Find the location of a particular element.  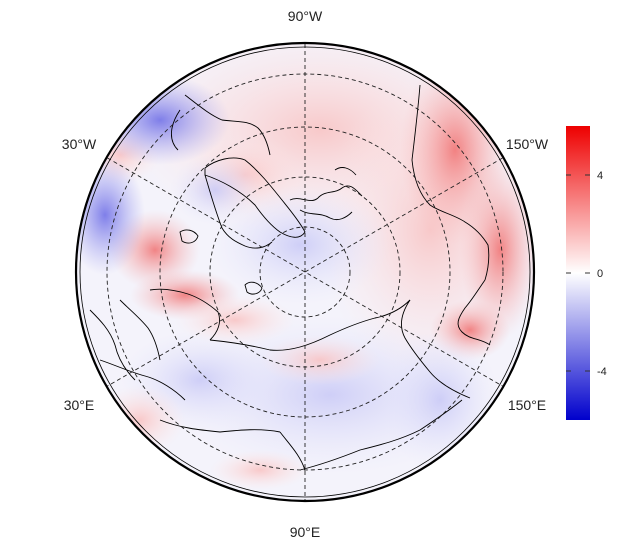

colorbar-tick-label: 4 is located at coordinates (600, 176).